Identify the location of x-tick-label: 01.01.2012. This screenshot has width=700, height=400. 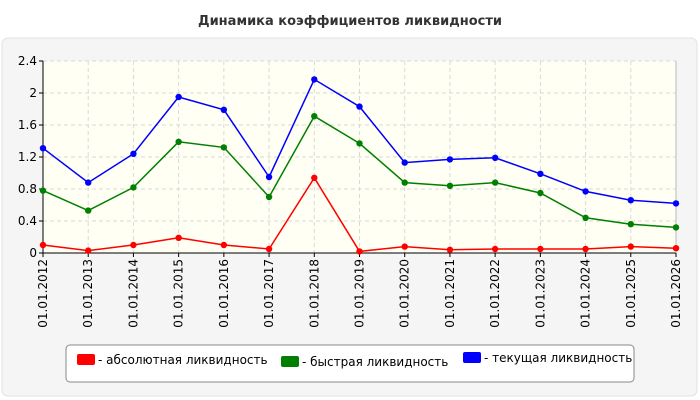
(43, 293).